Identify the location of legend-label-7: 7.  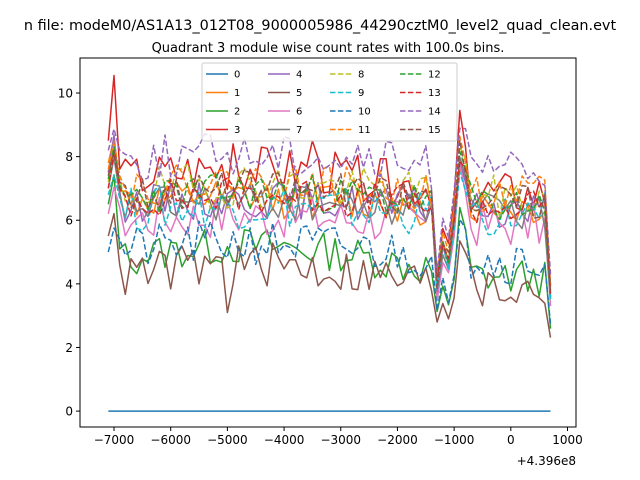
(299, 130).